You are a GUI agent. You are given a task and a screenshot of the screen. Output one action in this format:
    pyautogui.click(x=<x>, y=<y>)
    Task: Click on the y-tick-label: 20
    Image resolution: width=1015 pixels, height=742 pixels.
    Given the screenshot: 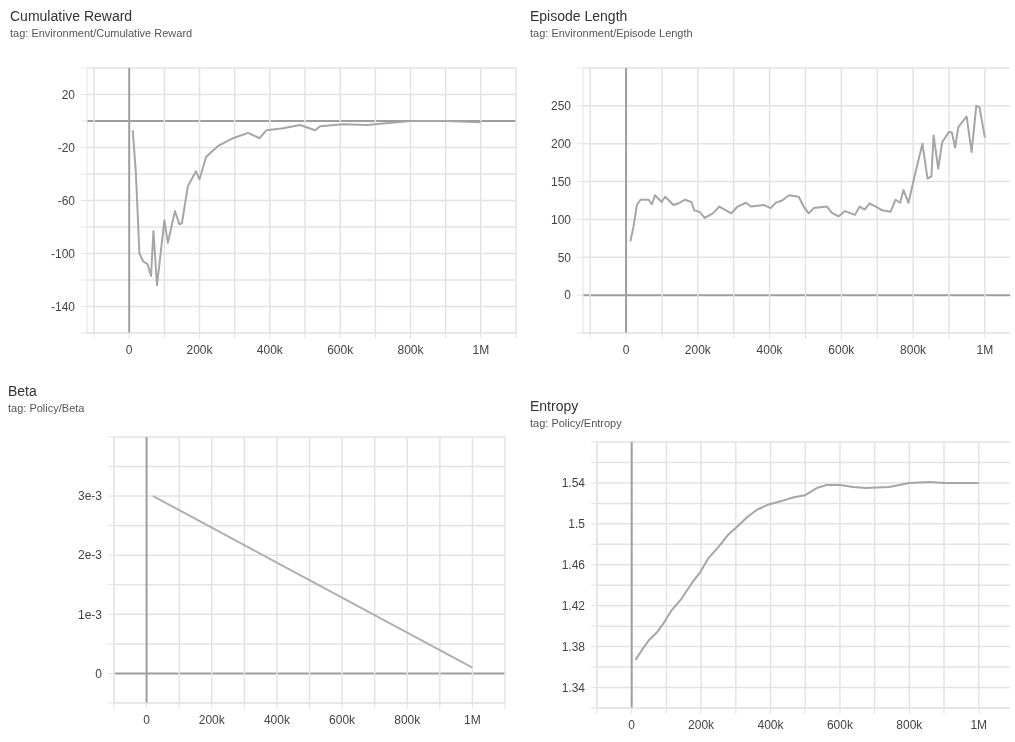 What is the action you would take?
    pyautogui.click(x=68, y=94)
    